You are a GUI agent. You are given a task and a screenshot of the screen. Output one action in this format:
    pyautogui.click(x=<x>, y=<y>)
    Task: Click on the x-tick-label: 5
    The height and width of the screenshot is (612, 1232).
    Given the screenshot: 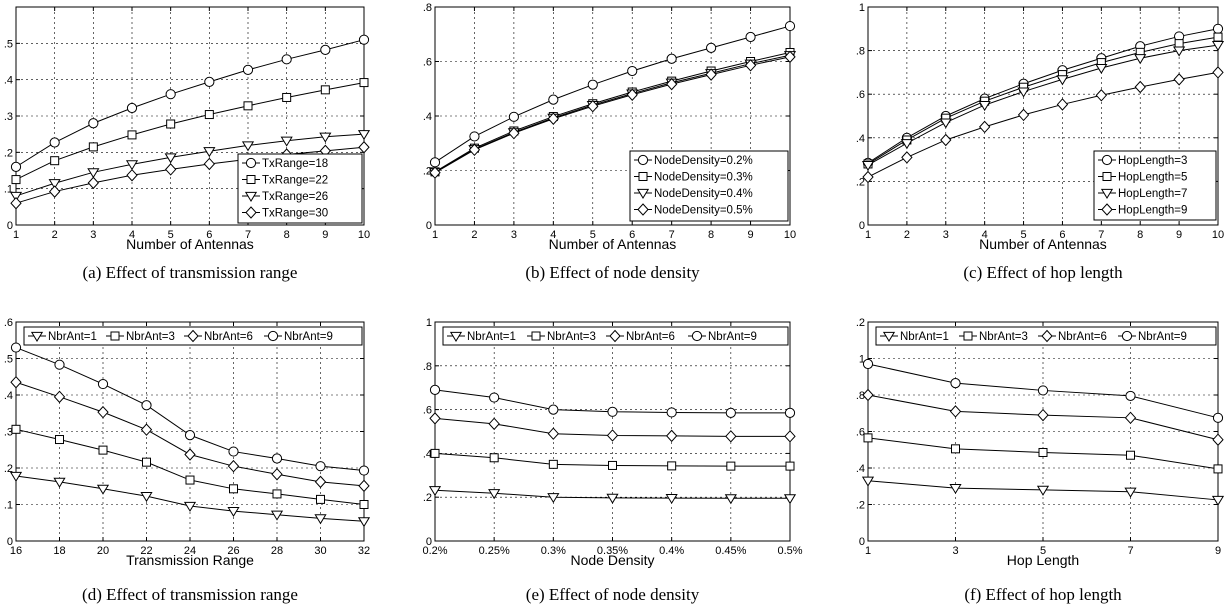 What is the action you would take?
    pyautogui.click(x=1043, y=551)
    